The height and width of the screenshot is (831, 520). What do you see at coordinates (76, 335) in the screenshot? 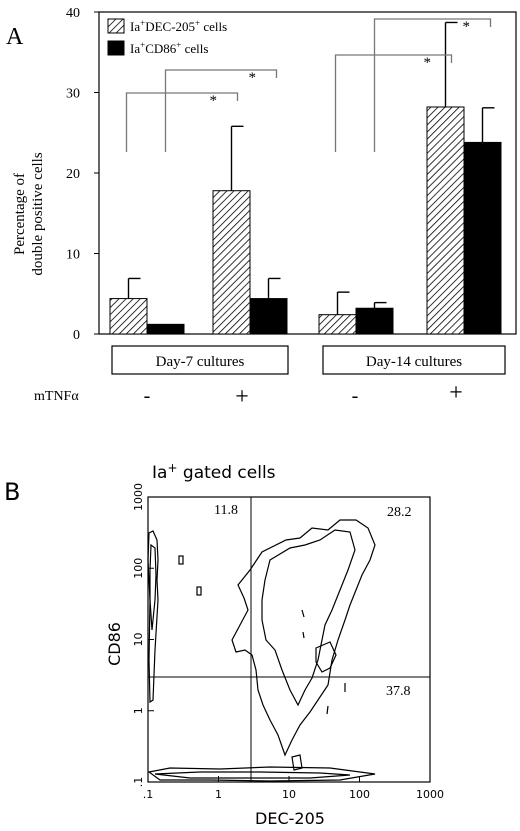
I see `y-tick-label: 0` at bounding box center [76, 335].